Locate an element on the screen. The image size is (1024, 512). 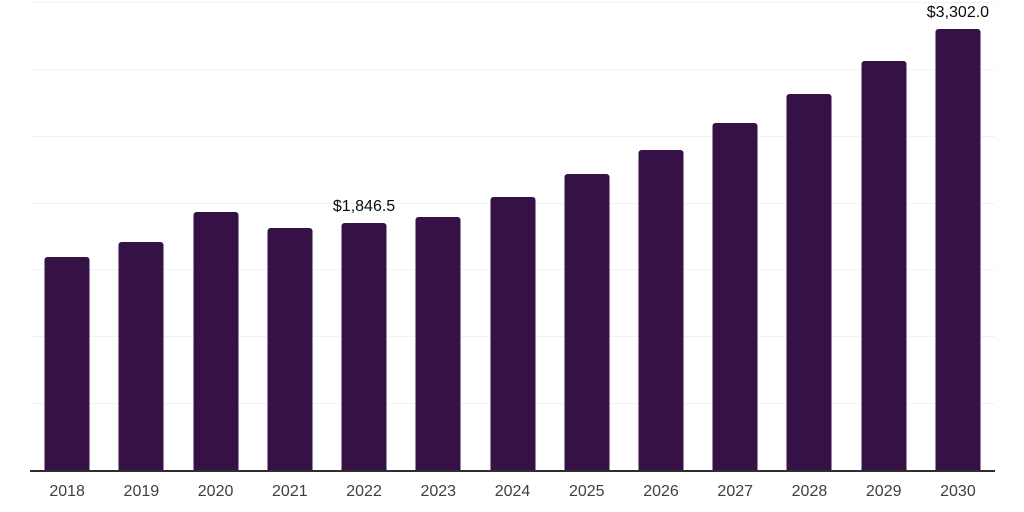
value-label-2022: $1,846.5 is located at coordinates (364, 207).